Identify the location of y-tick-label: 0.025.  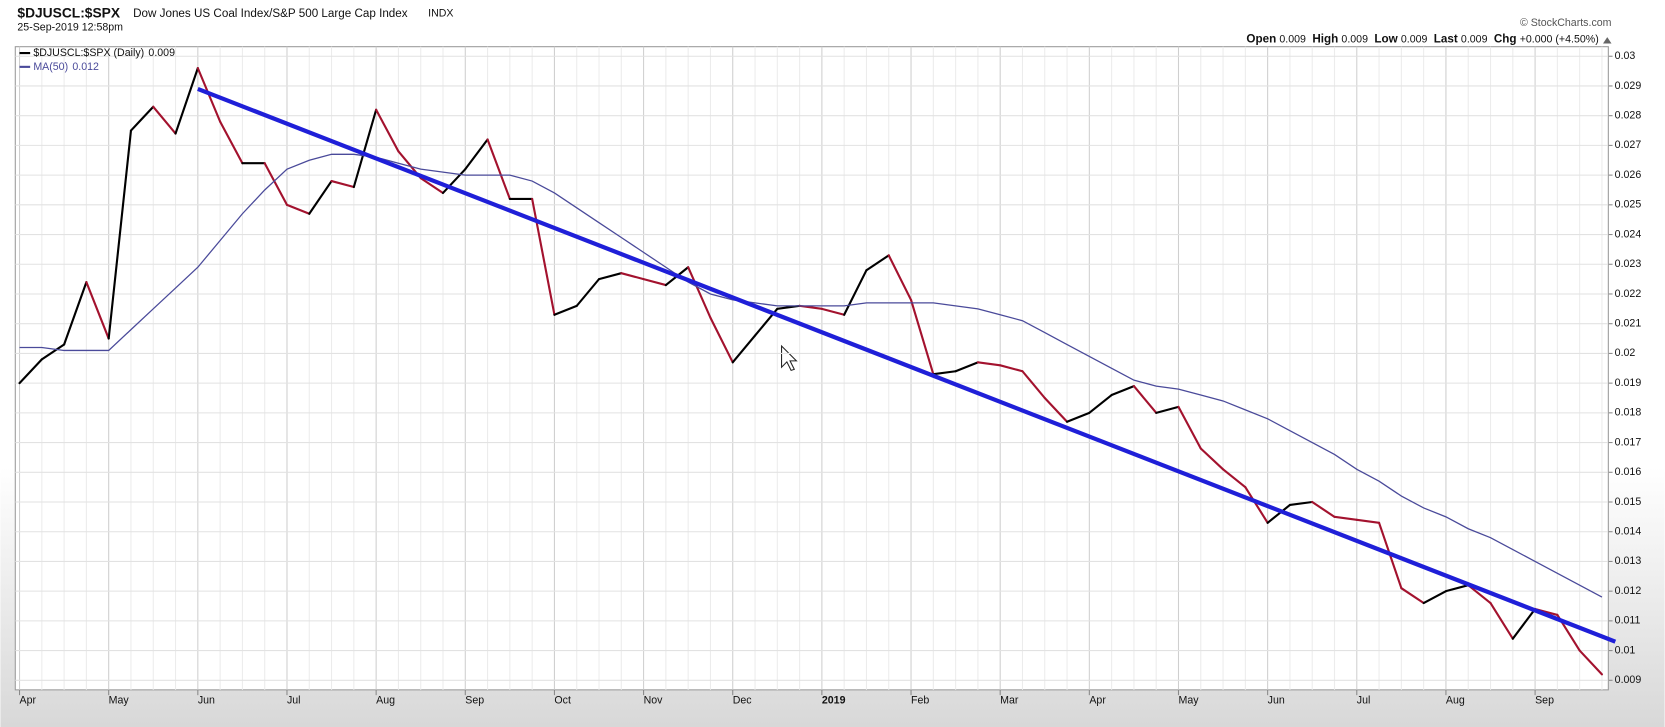
(1628, 205).